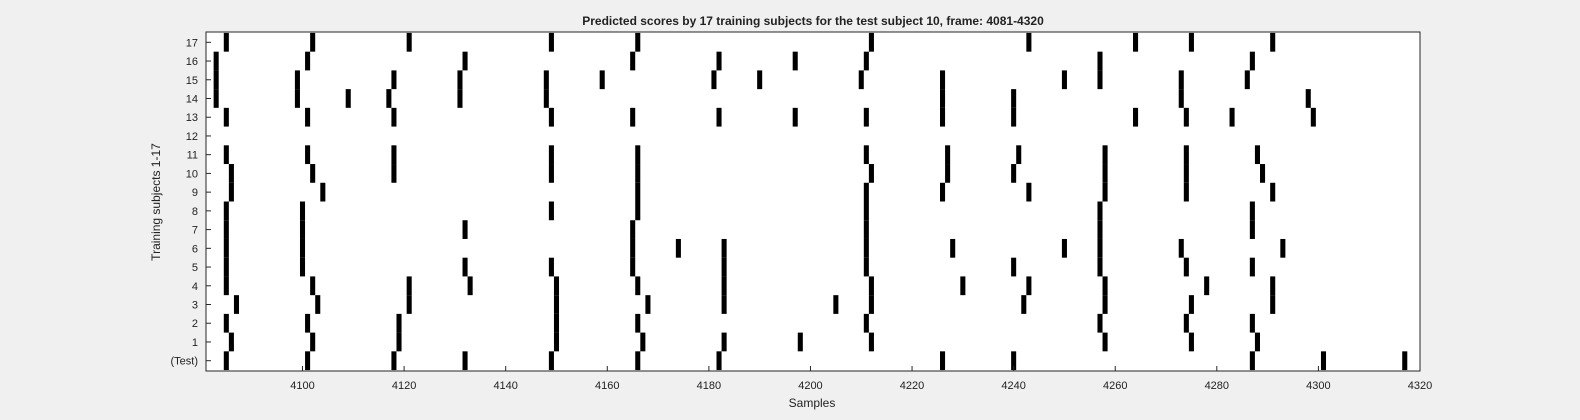 This screenshot has width=1580, height=420. Describe the element at coordinates (192, 137) in the screenshot. I see `y-tick-label: 12` at that location.